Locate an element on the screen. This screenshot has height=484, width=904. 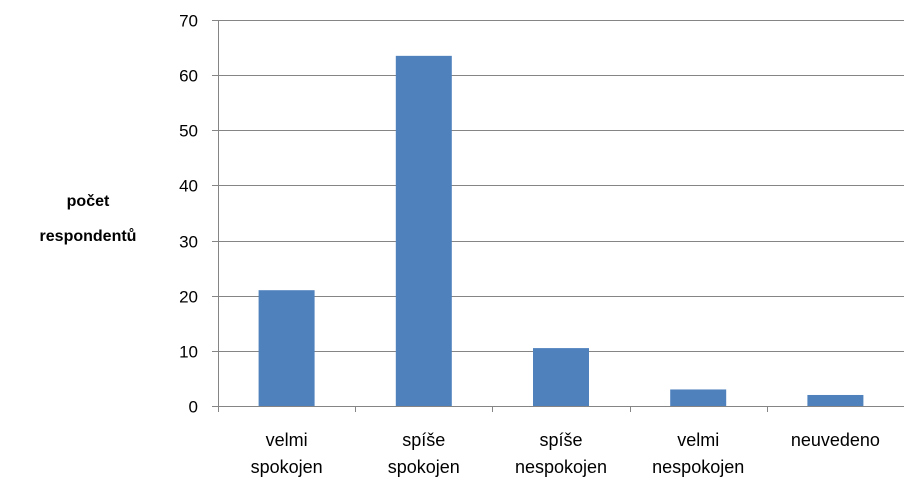
y-tick-label: 50 is located at coordinates (188, 131).